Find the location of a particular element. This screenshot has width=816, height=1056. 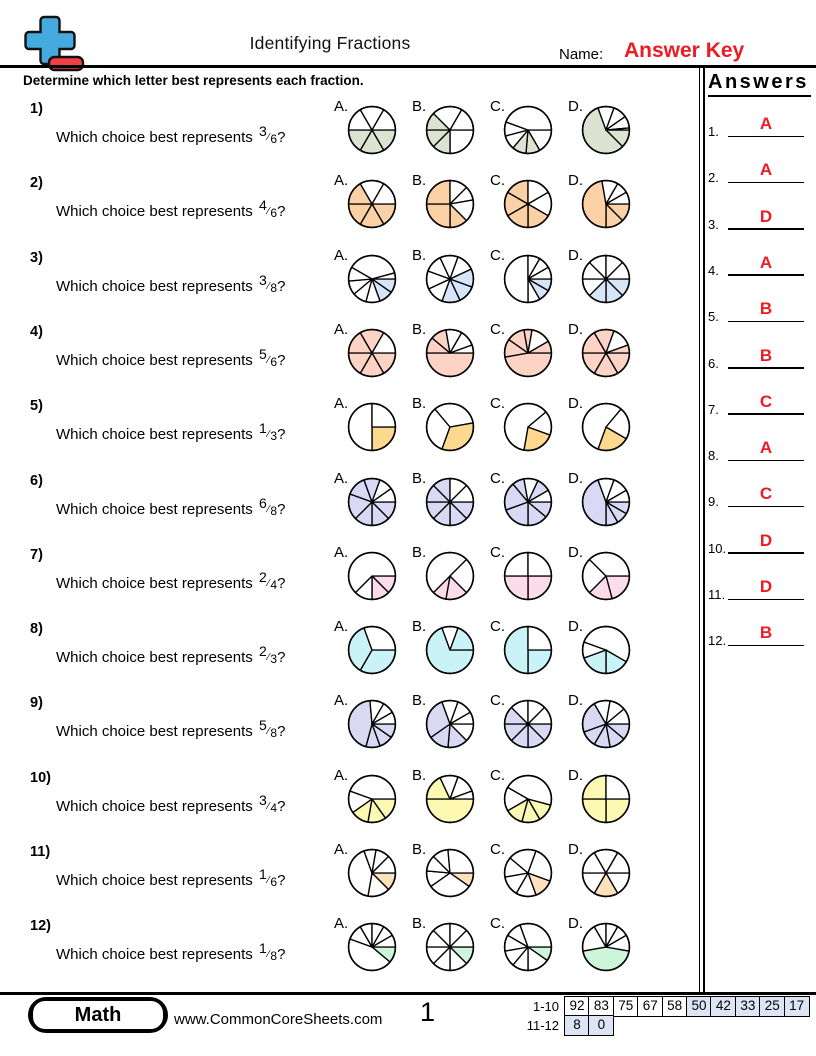

option-c: C. is located at coordinates (529, 130).